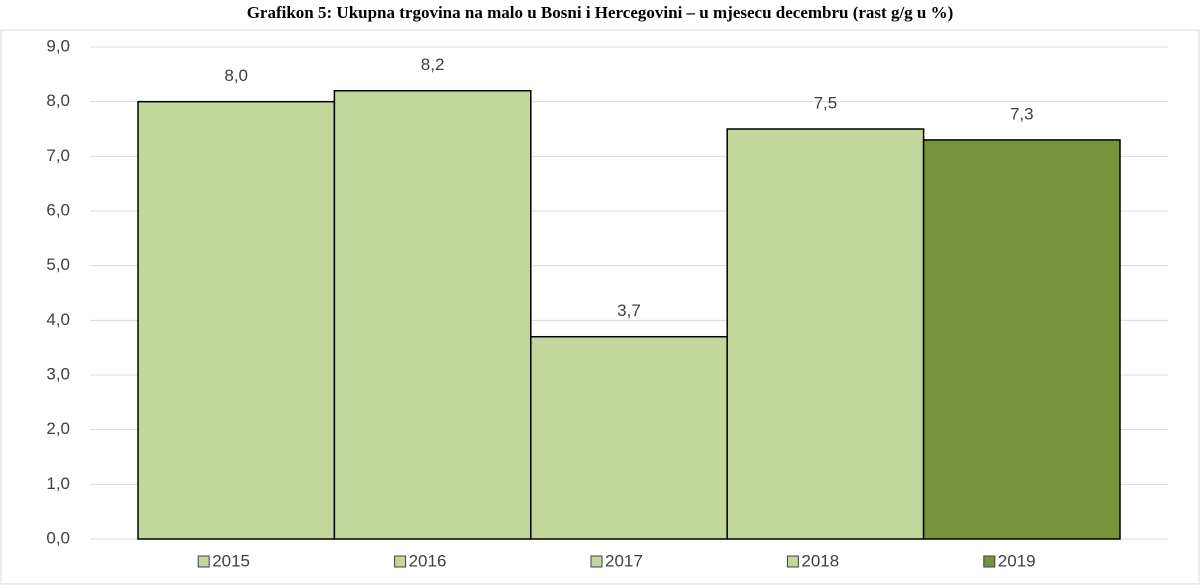 Image resolution: width=1201 pixels, height=585 pixels. Describe the element at coordinates (433, 64) in the screenshot. I see `data-label: 8,2` at that location.